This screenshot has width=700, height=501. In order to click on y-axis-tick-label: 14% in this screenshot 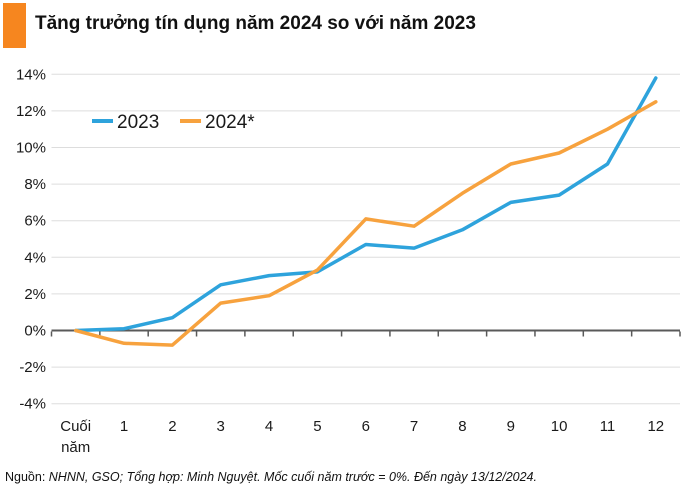, I will do `click(31, 74)`.